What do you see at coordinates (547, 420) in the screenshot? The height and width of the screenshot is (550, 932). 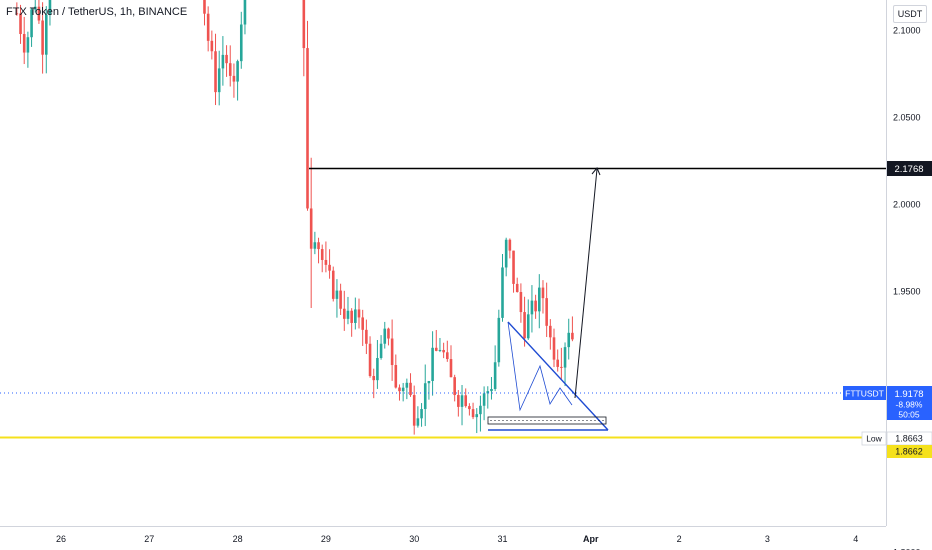 I see `consolidation-box` at bounding box center [547, 420].